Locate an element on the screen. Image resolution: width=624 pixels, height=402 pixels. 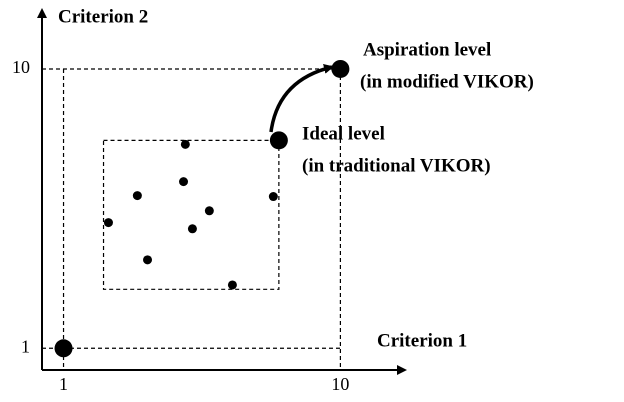
arrow is located at coordinates (301, 98).